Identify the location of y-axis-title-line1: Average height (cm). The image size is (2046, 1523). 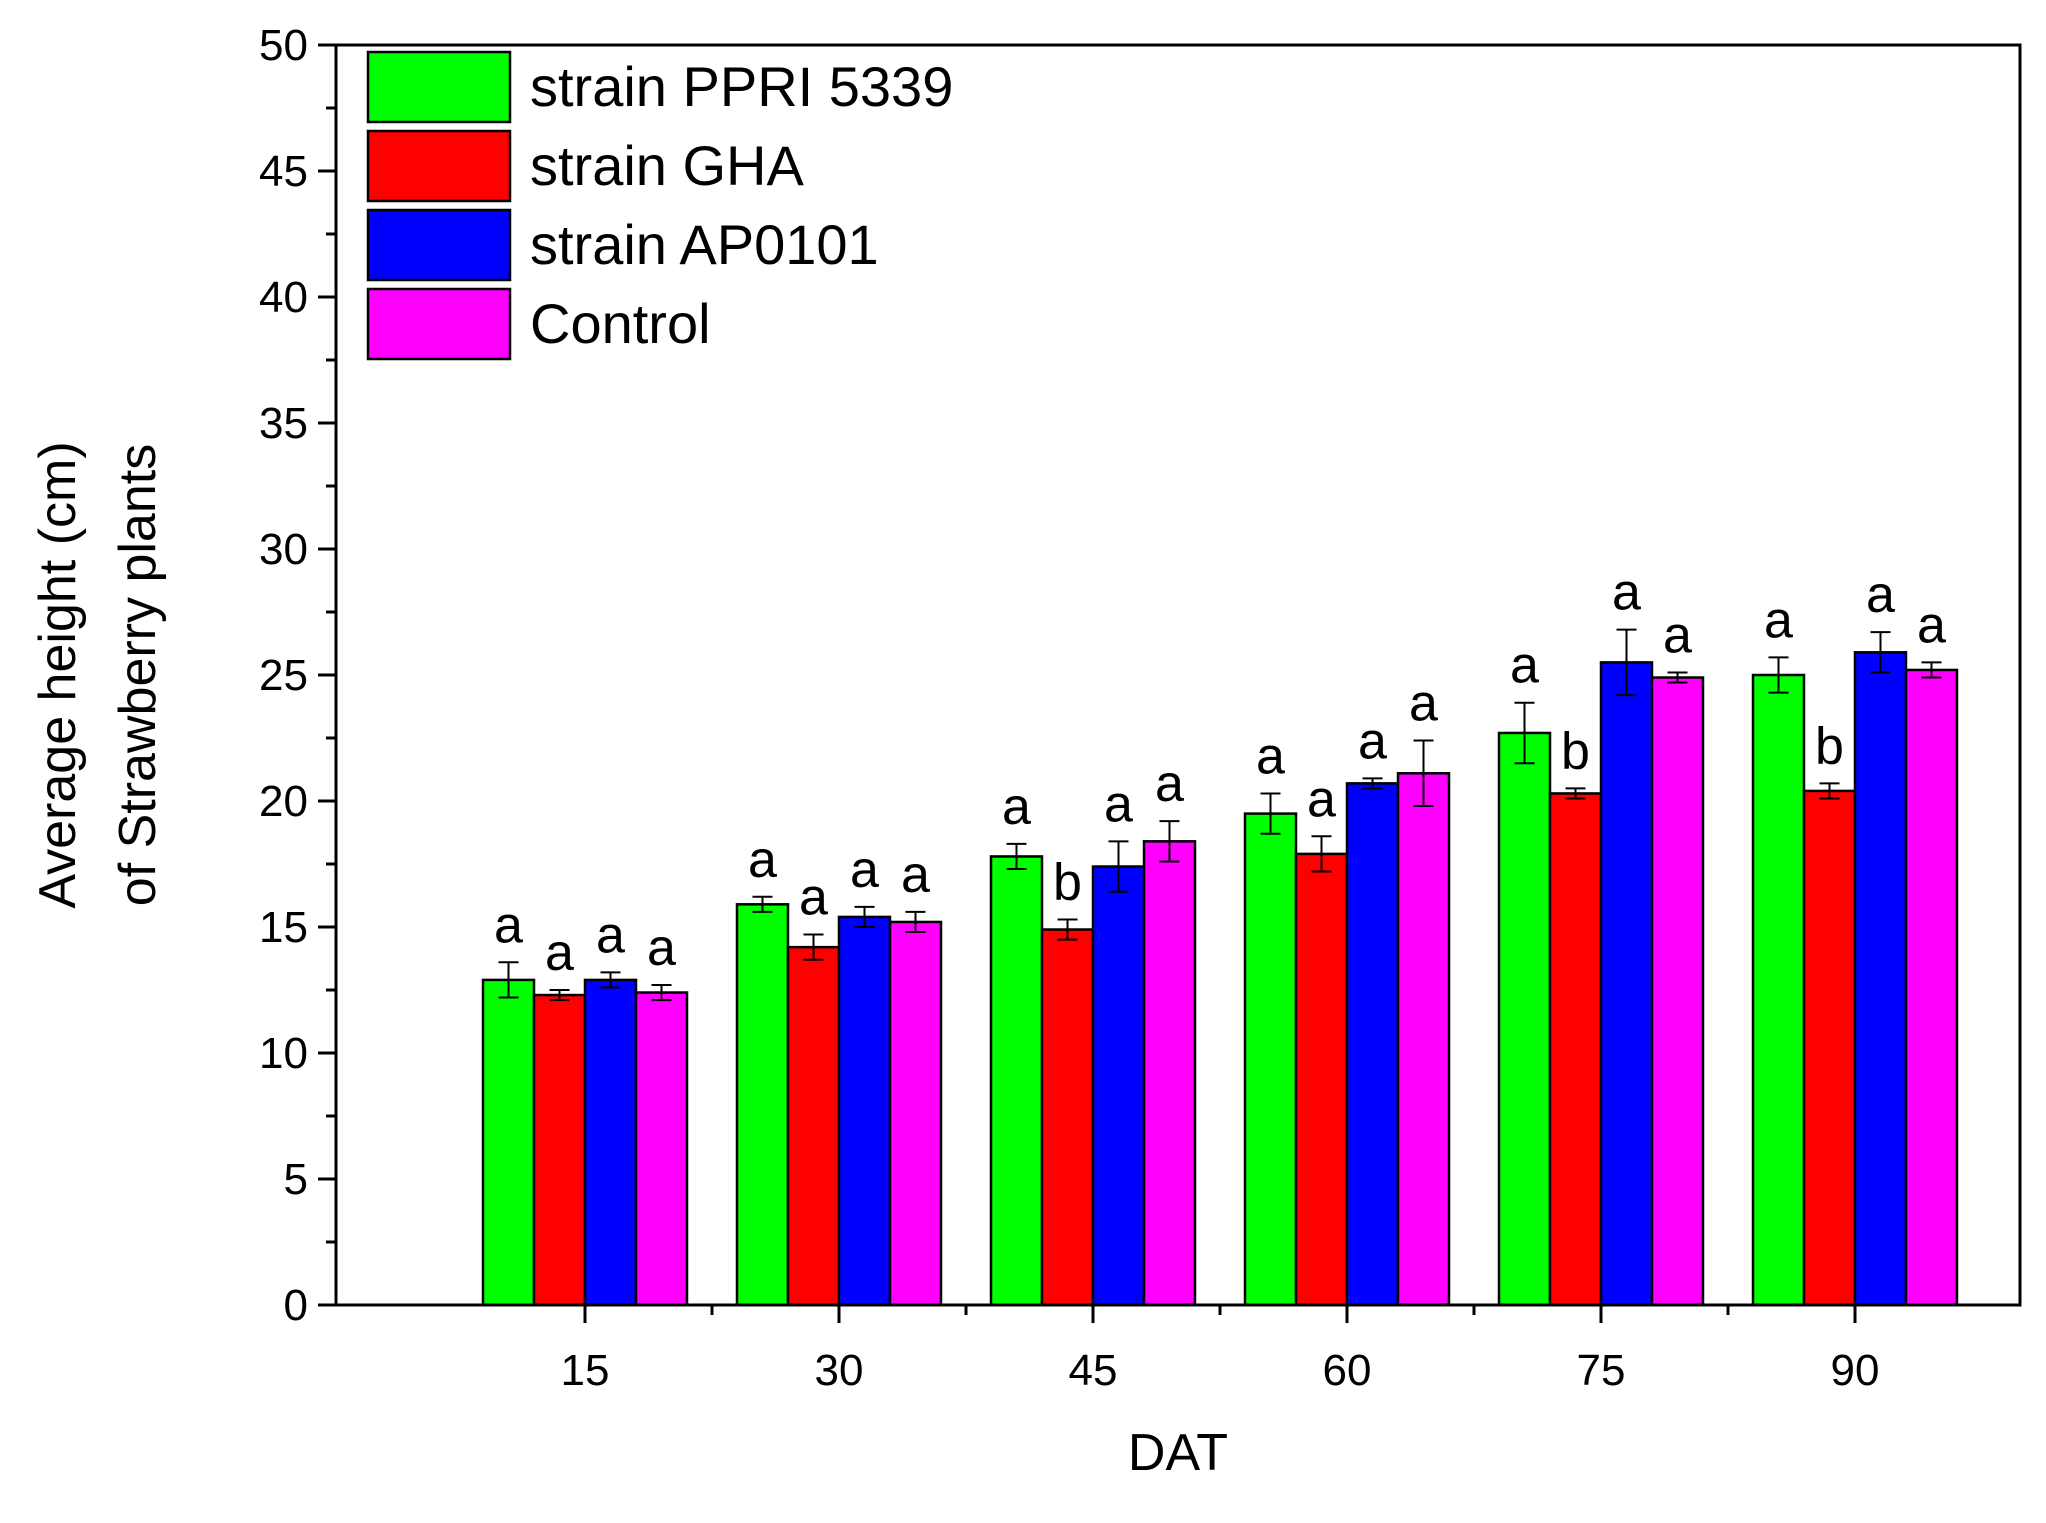
(58, 674).